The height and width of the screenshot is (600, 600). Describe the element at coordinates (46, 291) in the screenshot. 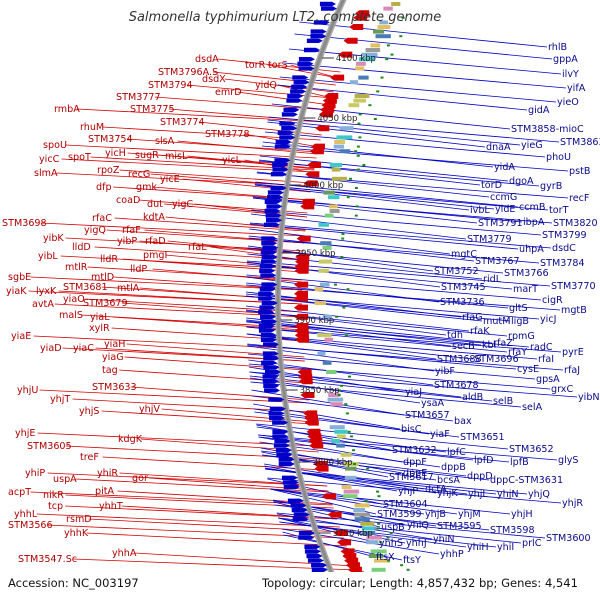

I see `left-gene-label: lyxK` at that location.